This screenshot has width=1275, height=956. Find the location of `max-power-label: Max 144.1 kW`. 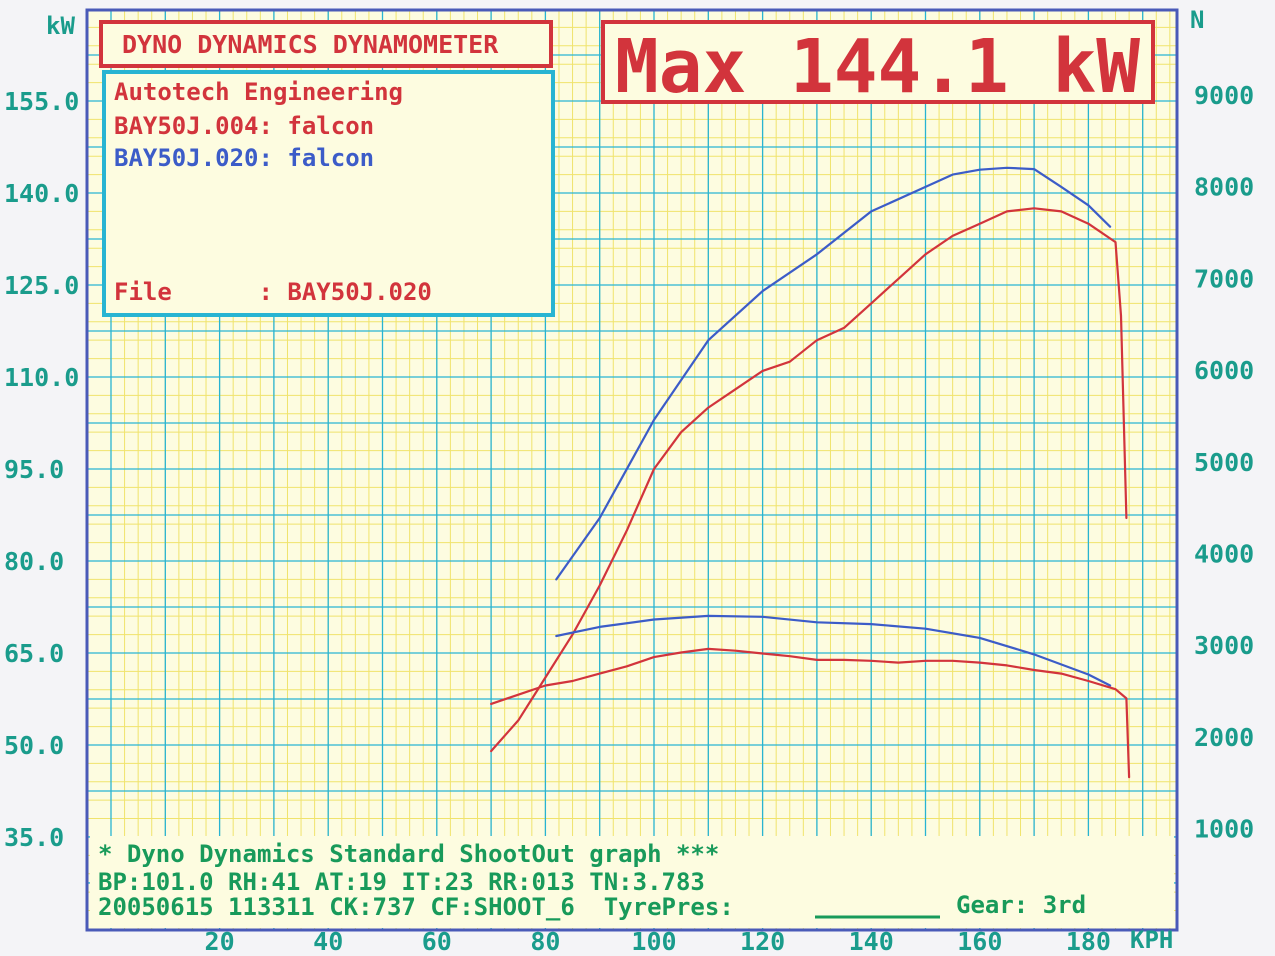

max-power-label: Max 144.1 kW is located at coordinates (877, 67).